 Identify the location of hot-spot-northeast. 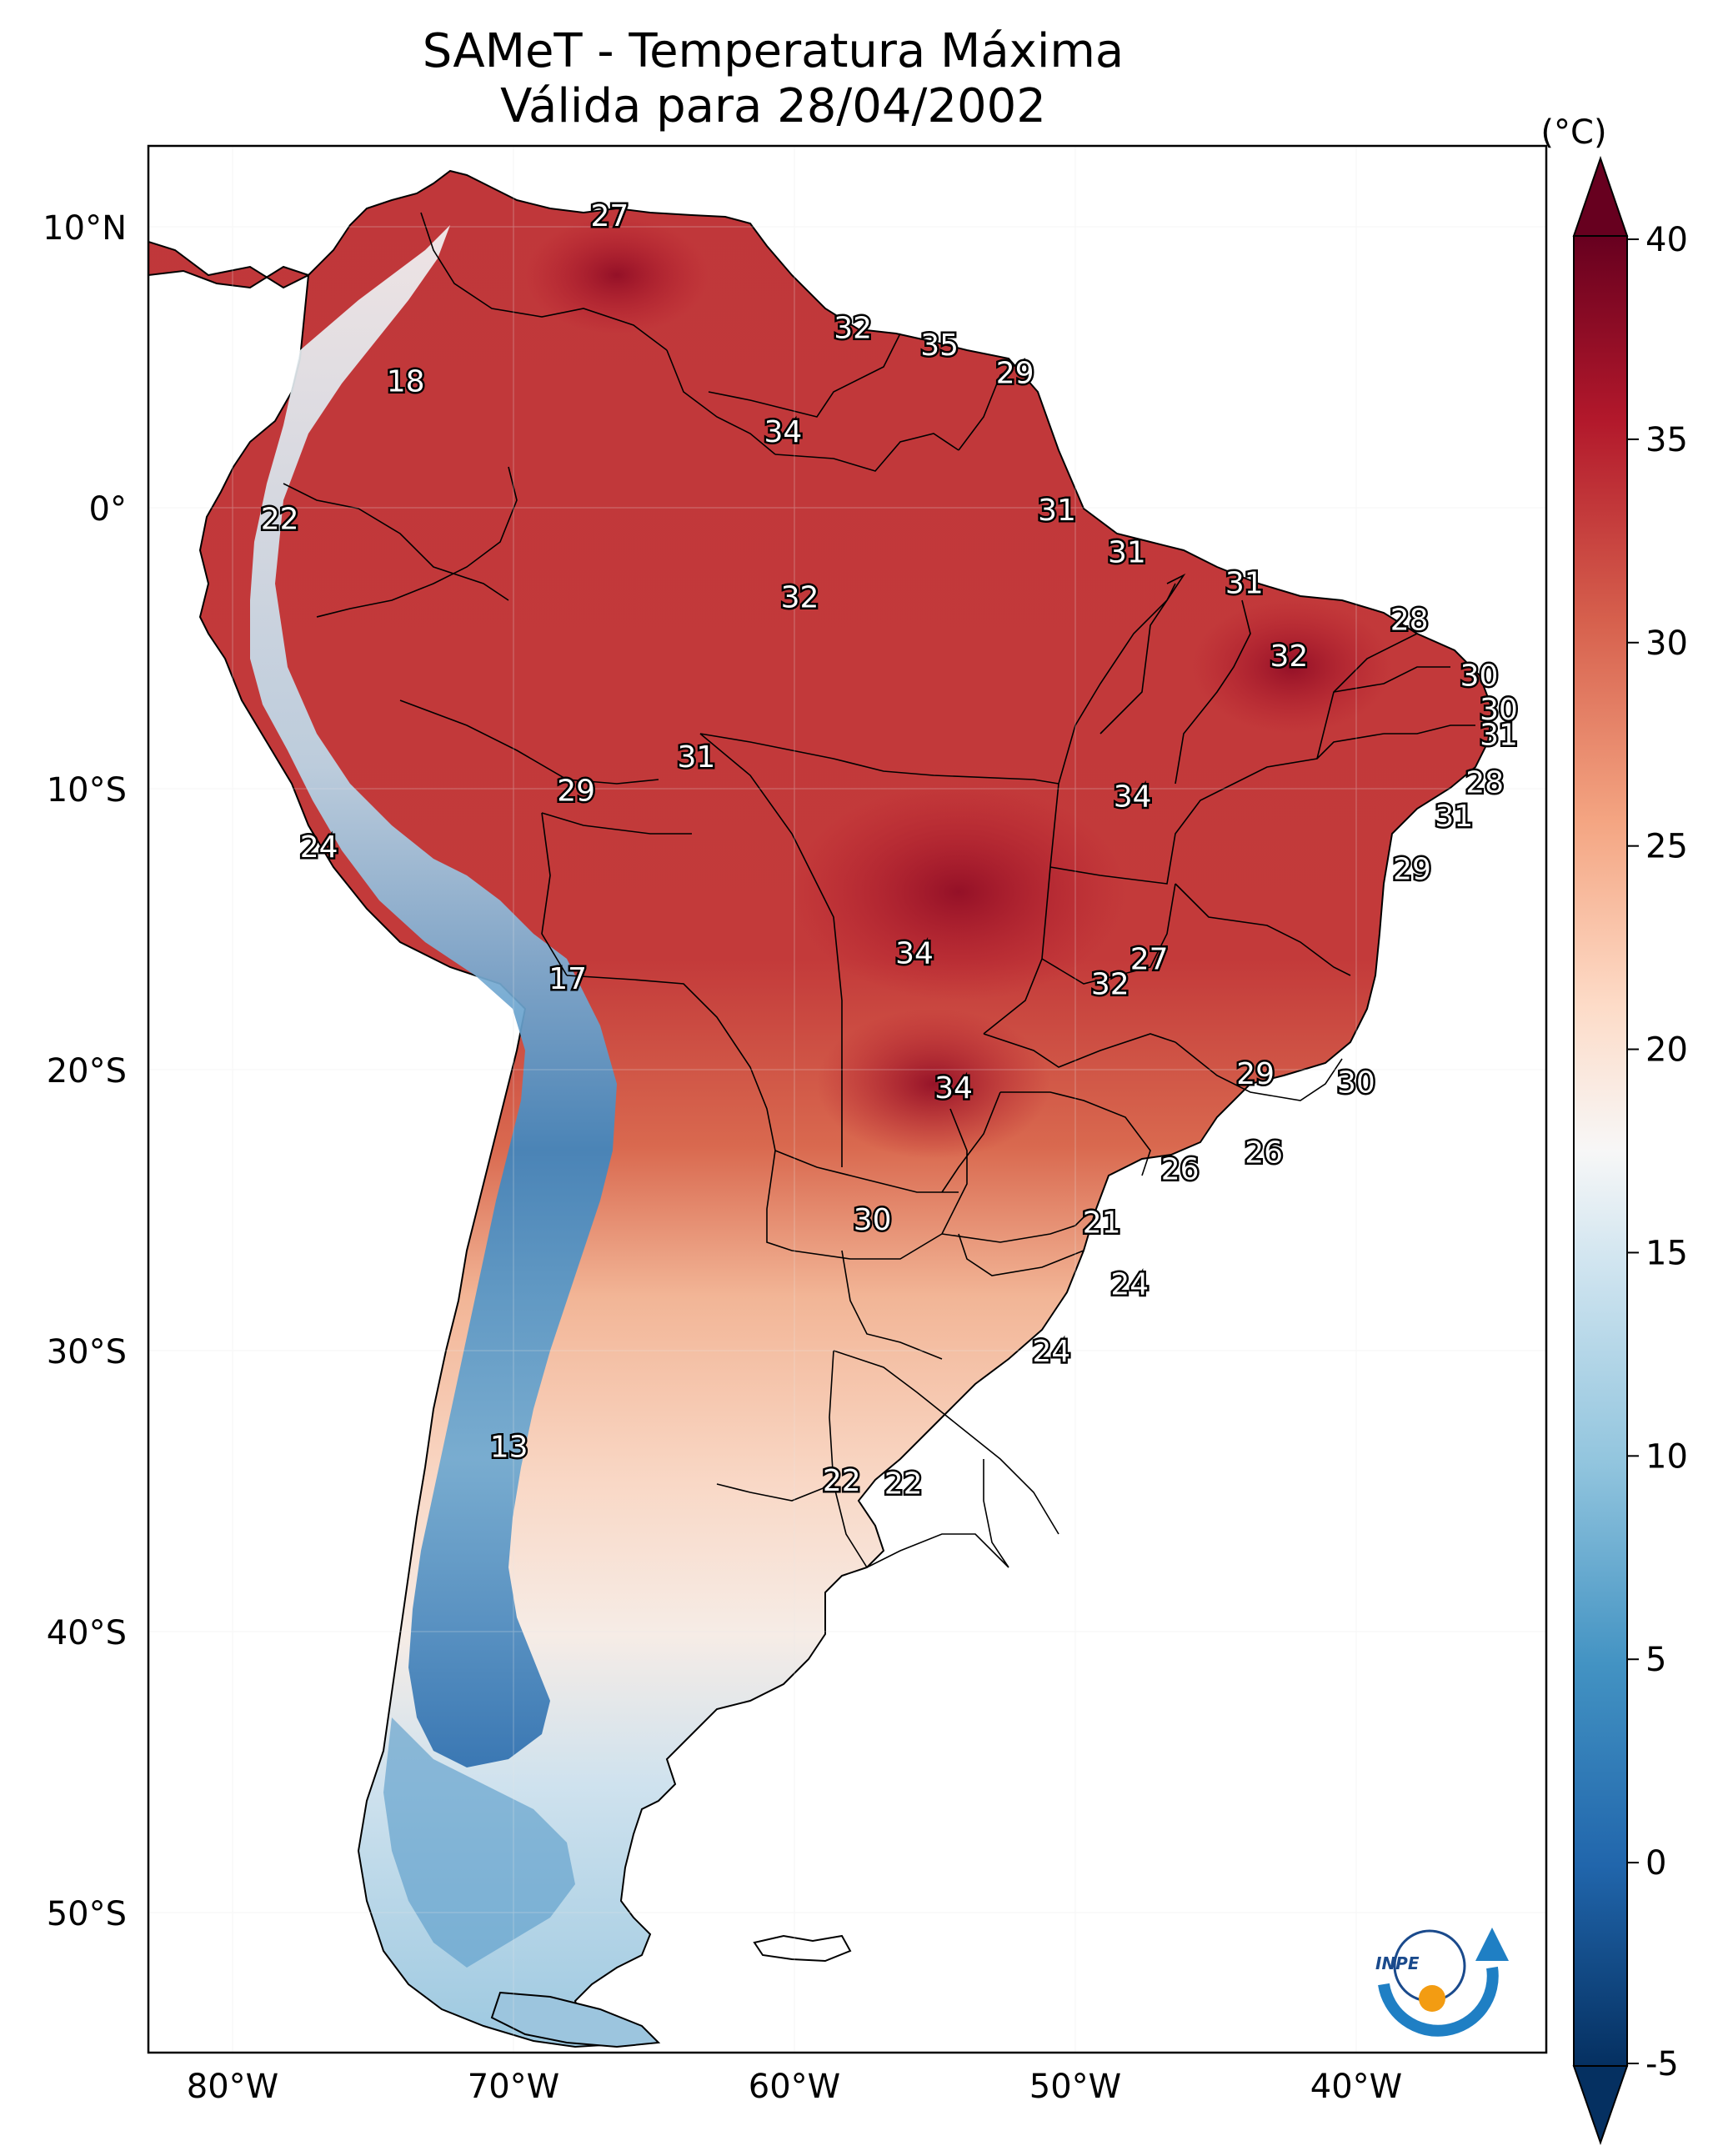
(1292, 667).